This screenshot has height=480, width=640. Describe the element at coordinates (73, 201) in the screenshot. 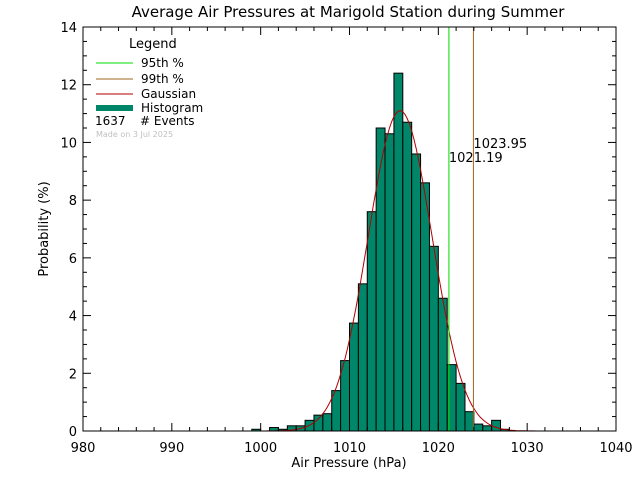

I see `y-tick-label: 8` at that location.